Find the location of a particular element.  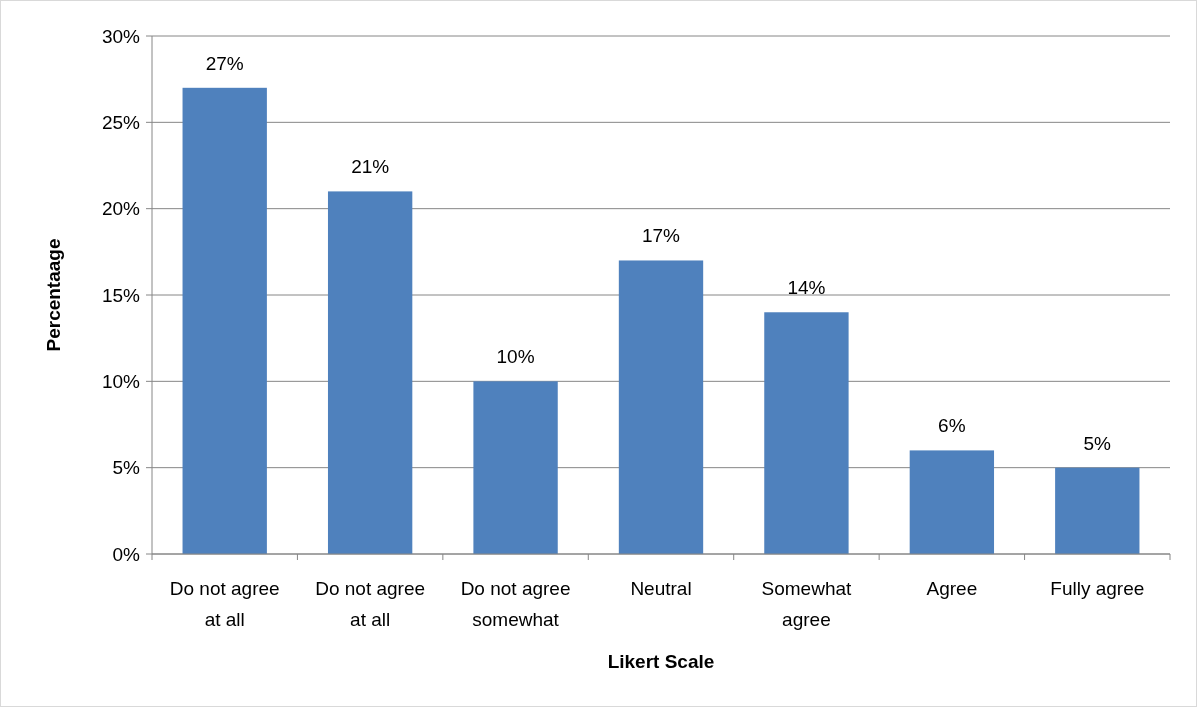

x-tick-label: Do not agree somewhat is located at coordinates (515, 604).